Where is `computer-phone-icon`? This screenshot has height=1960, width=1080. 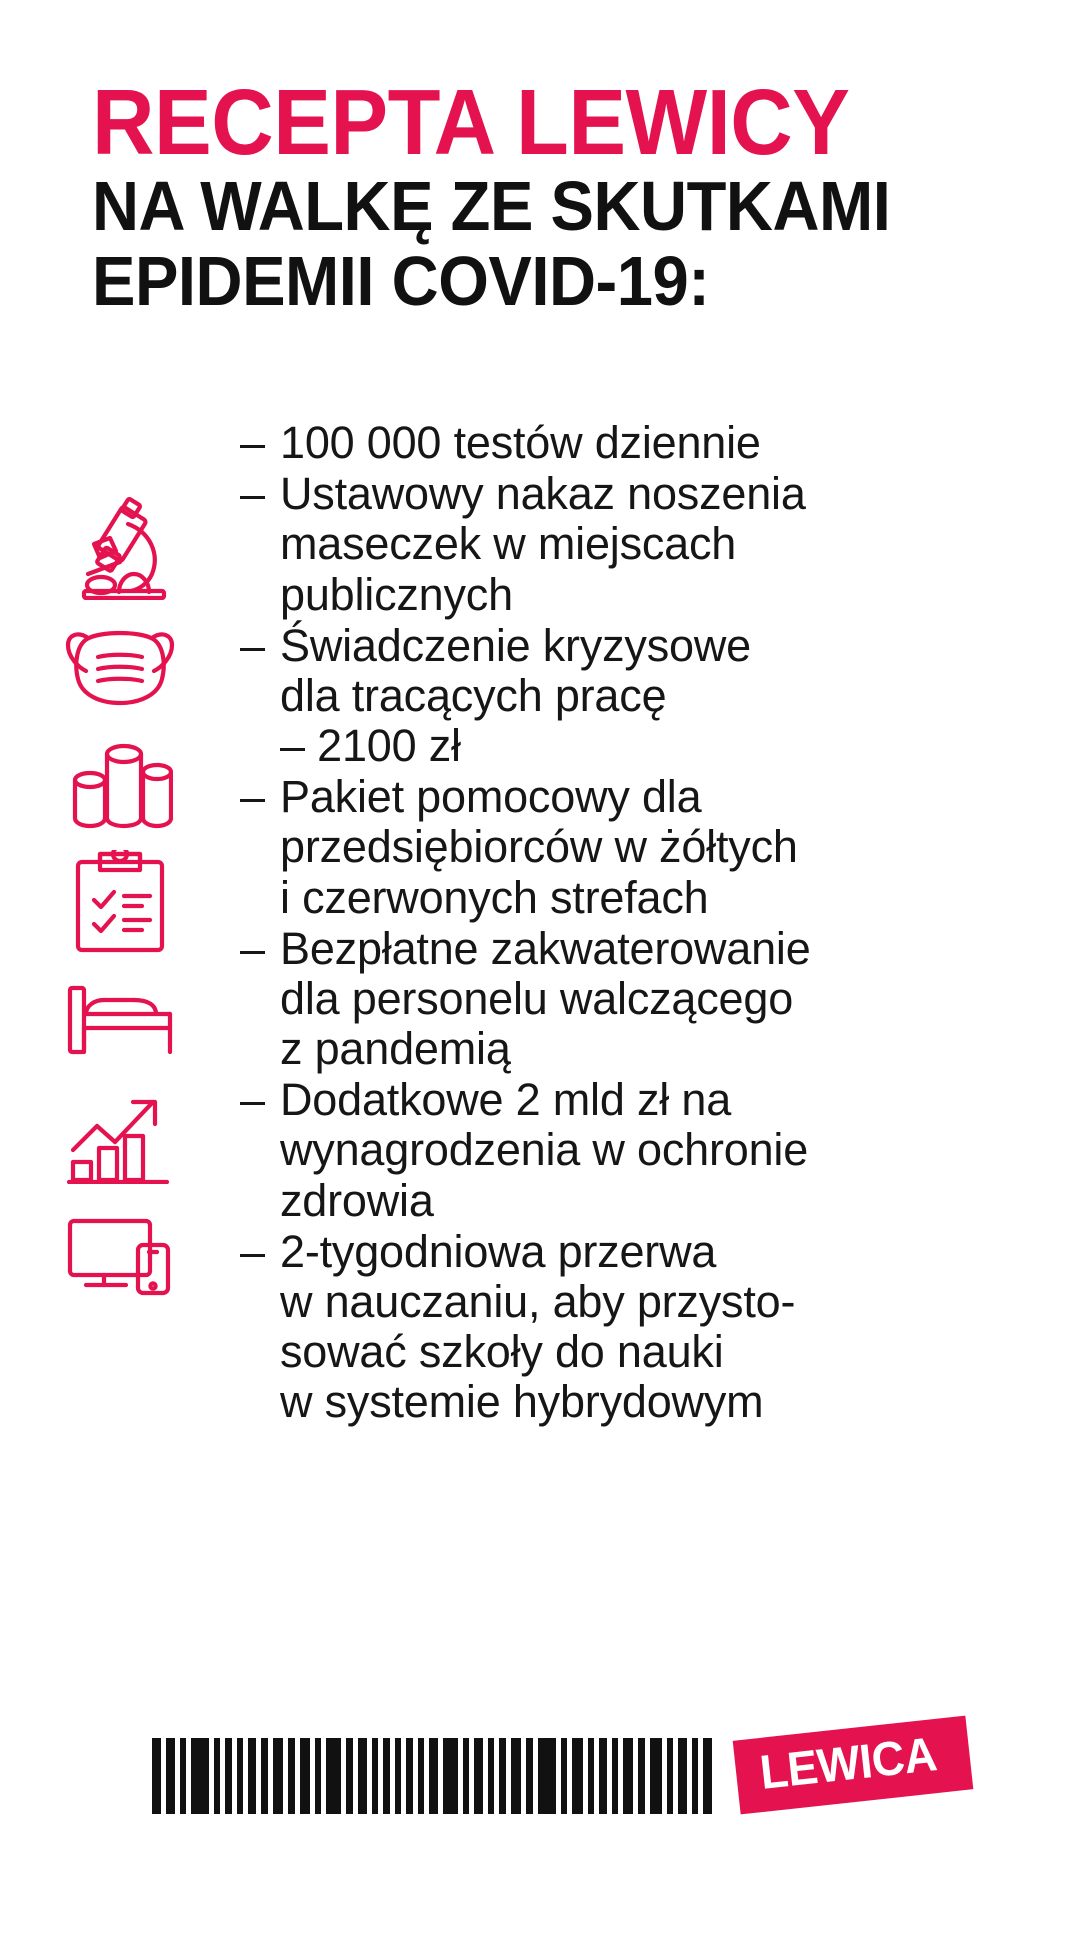 computer-phone-icon is located at coordinates (120, 1256).